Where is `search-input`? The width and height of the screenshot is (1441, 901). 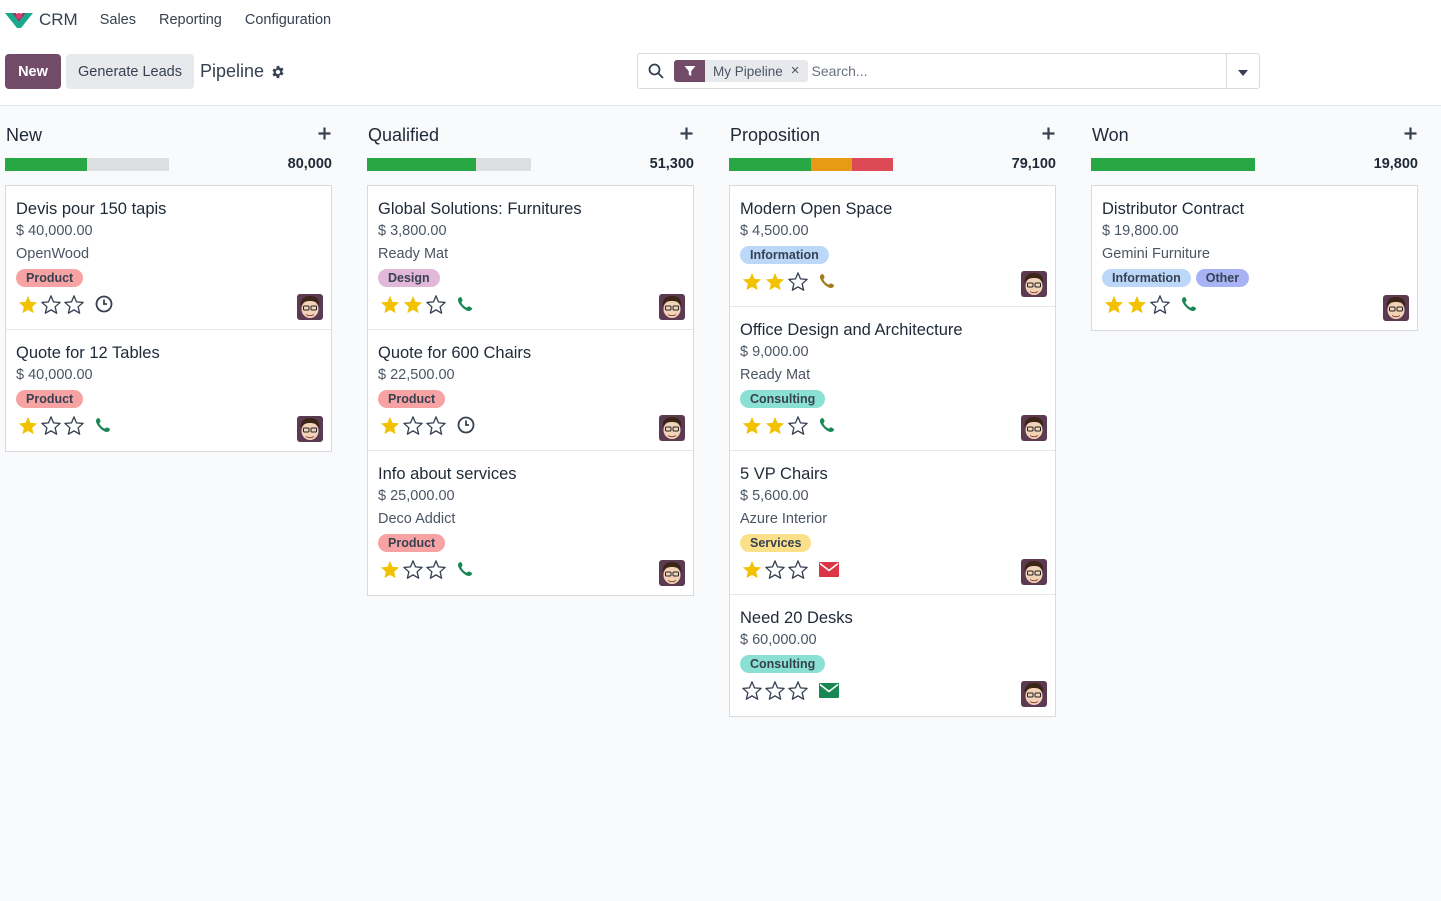
search-input is located at coordinates (1009, 71).